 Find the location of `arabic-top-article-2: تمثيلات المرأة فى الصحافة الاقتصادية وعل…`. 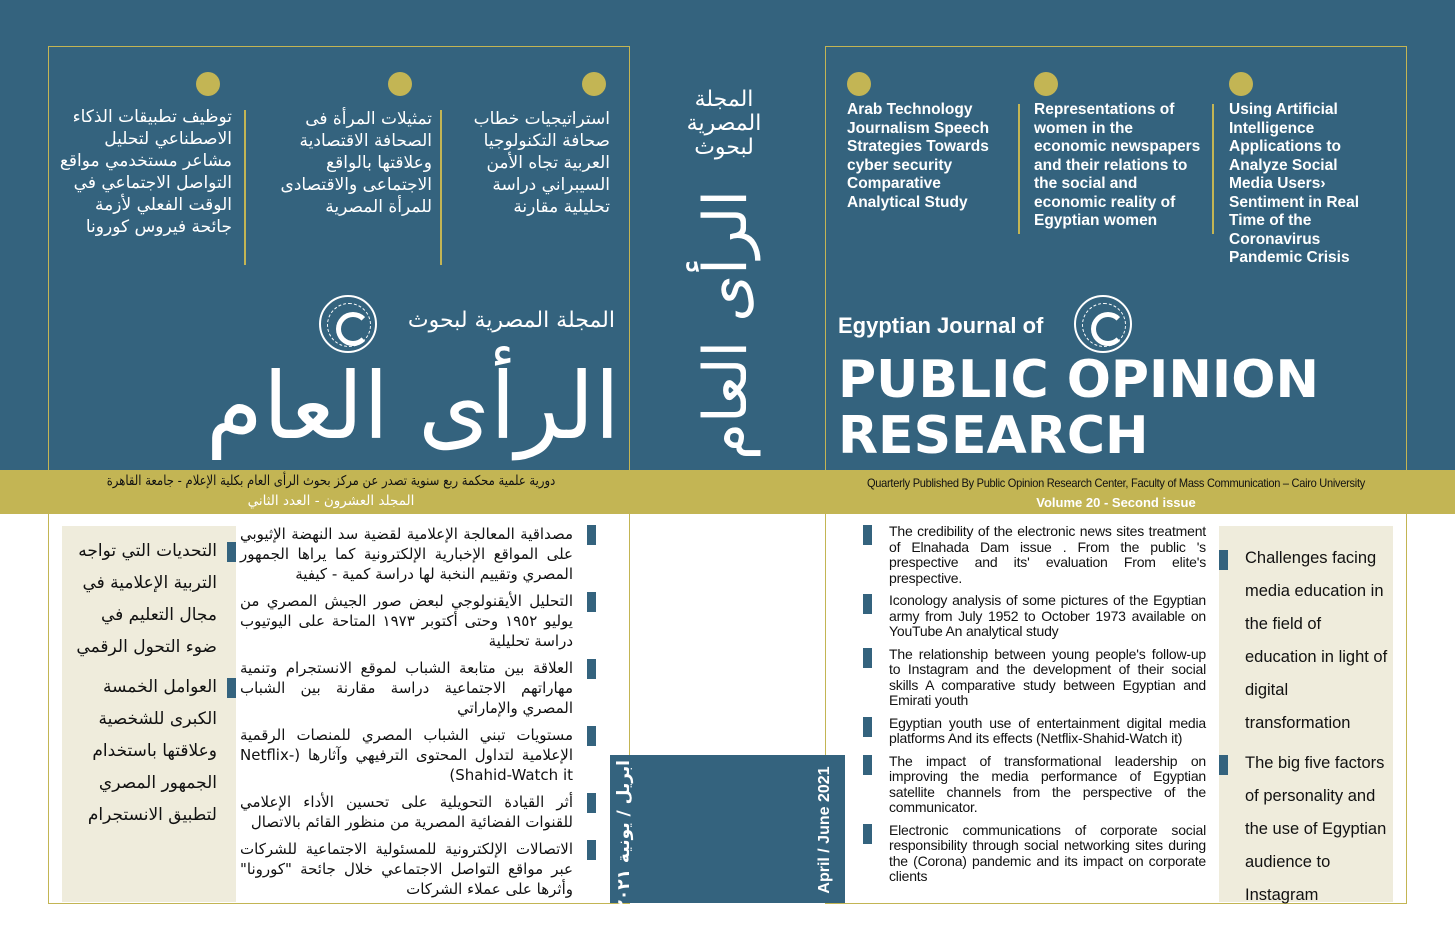

arabic-top-article-2: تمثيلات المرأة فى الصحافة الاقتصادية وعل… is located at coordinates (356, 163).